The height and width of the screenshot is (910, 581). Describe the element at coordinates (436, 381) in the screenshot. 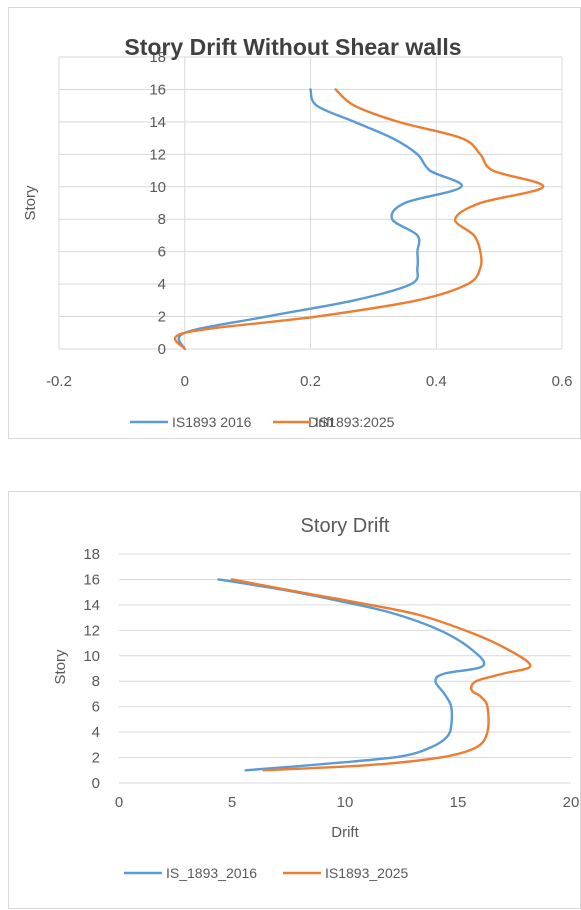

I see `x-tick-label: 0.4` at that location.